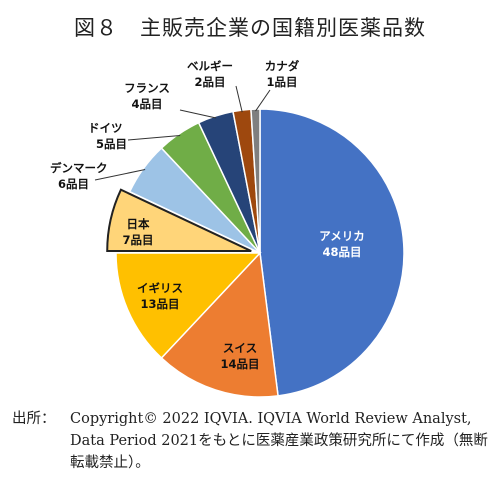 Image resolution: width=500 pixels, height=497 pixels. Describe the element at coordinates (79, 168) in the screenshot. I see `slice-name-label-4: デンマーク` at that location.